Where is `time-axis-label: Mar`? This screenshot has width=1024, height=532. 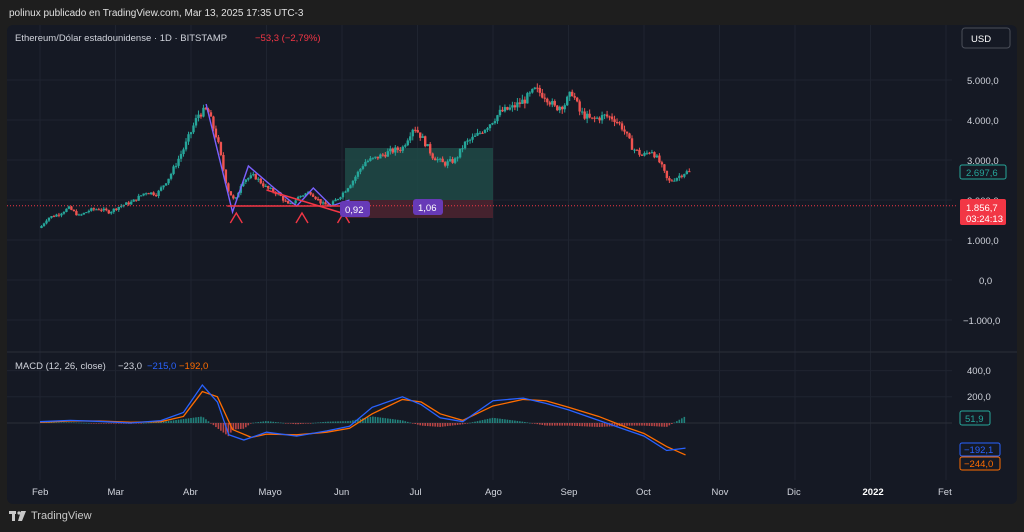
time-axis-label: Mar is located at coordinates (116, 492).